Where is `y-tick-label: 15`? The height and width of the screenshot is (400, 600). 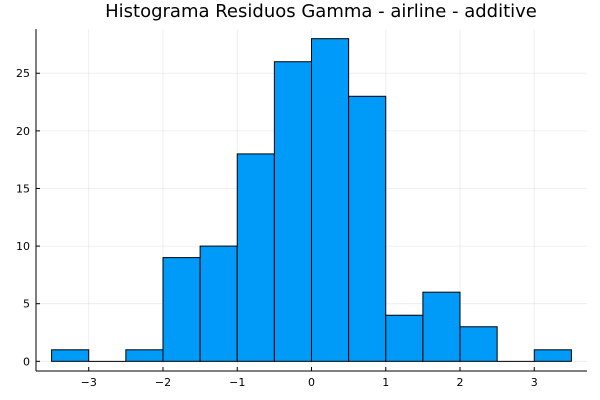 y-tick-label: 15 is located at coordinates (23, 188).